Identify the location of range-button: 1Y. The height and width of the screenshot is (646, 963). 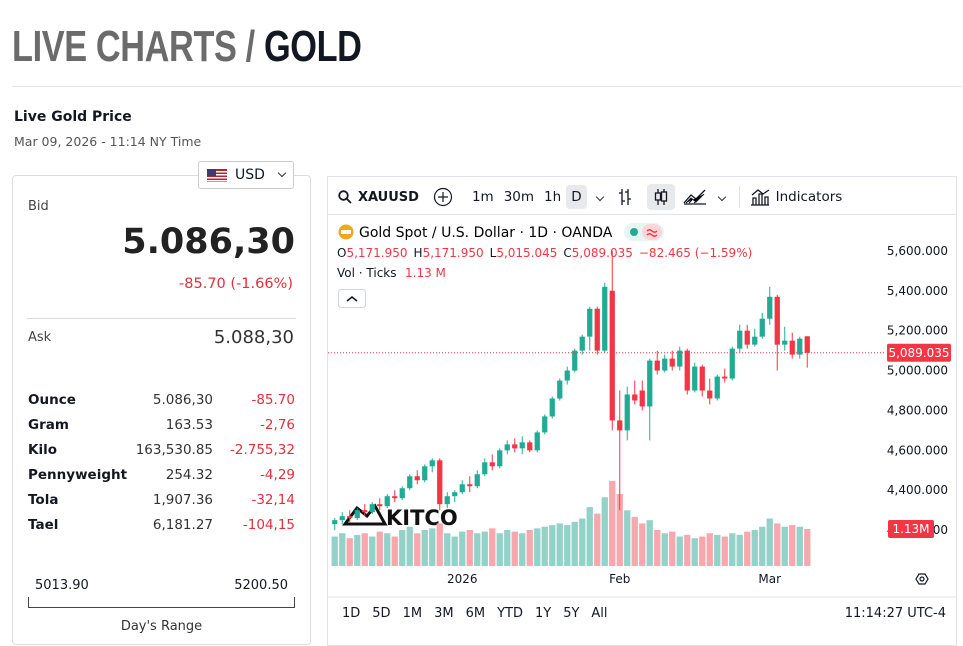
(543, 613).